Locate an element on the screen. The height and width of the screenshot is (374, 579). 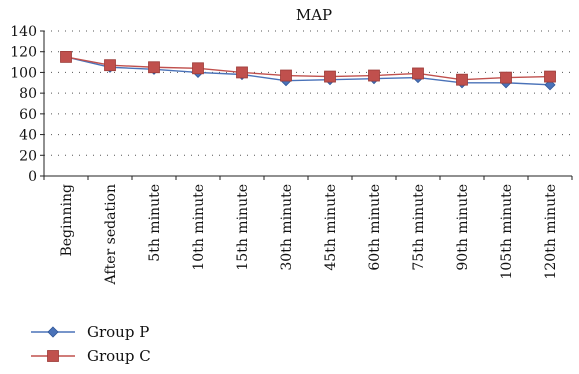
y-tick-label: 120 is located at coordinates (23, 53).